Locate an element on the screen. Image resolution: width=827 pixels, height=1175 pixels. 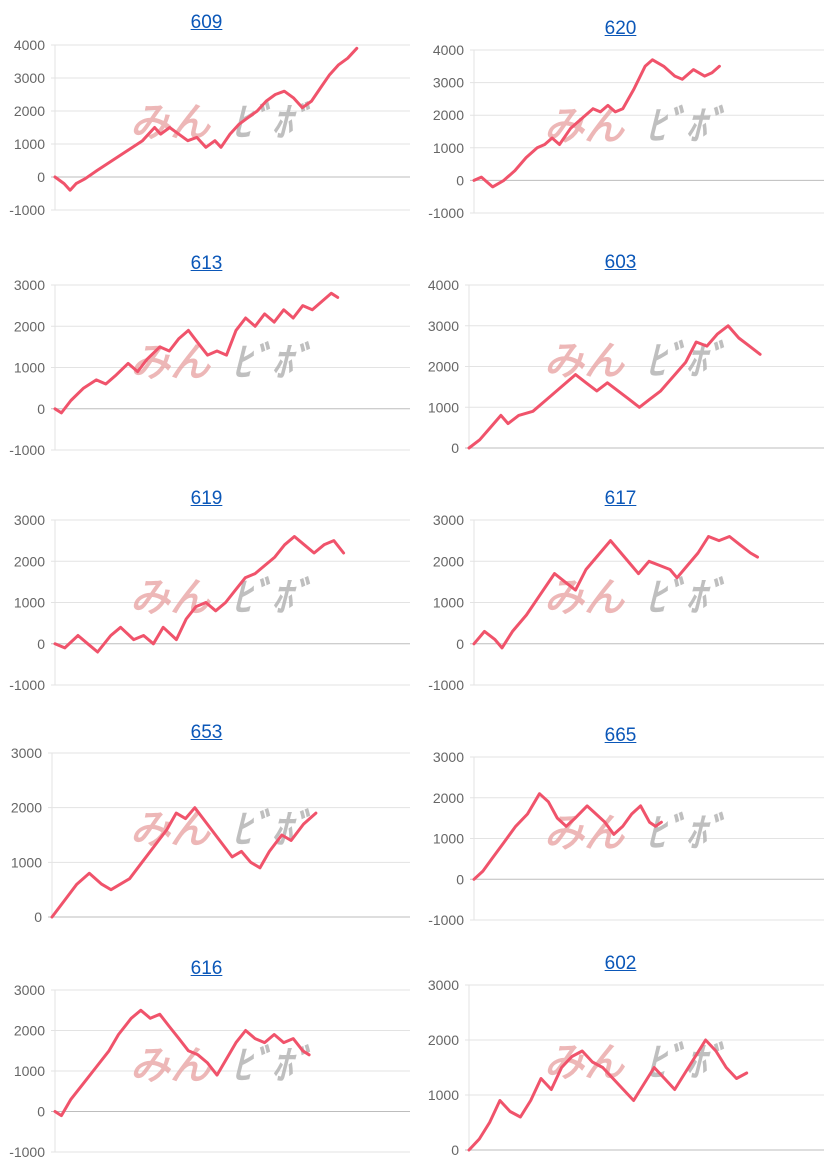
chart-panel-665: 3000 2000 1000 0 -1000 みん ﾋﾞﾎﾞ 665 is located at coordinates (620, 822).